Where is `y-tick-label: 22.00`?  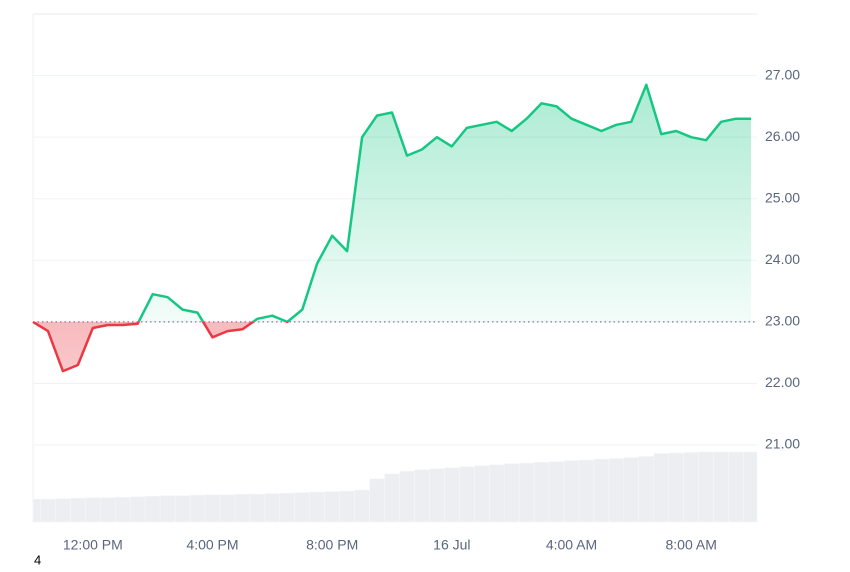 y-tick-label: 22.00 is located at coordinates (782, 382).